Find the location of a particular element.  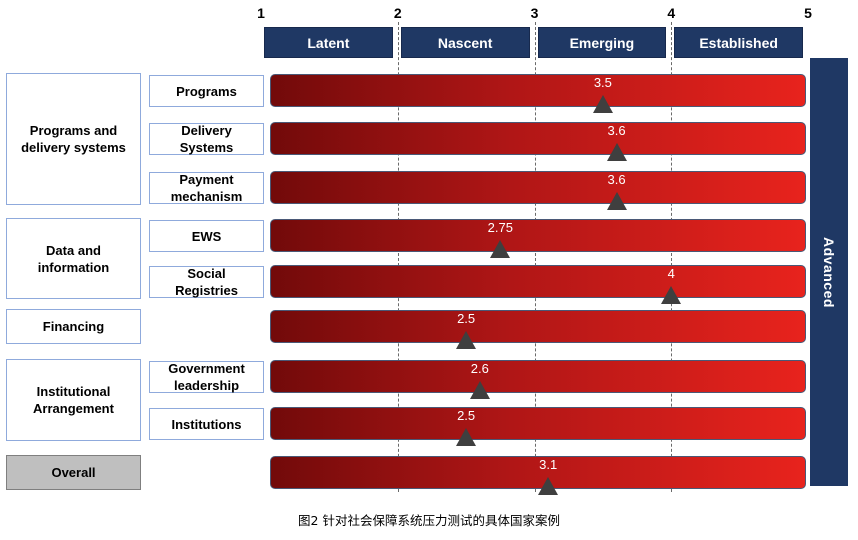

stage-header-label: Latent is located at coordinates (328, 42).